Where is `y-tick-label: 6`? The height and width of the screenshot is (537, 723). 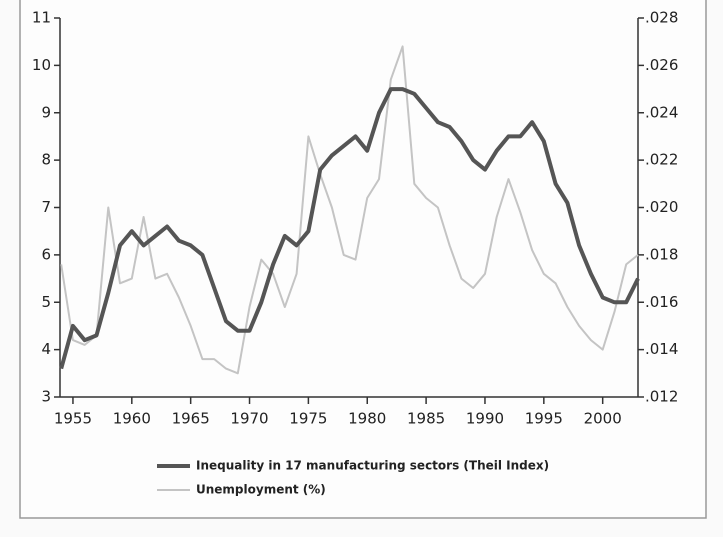 y-tick-label: 6 is located at coordinates (46, 254).